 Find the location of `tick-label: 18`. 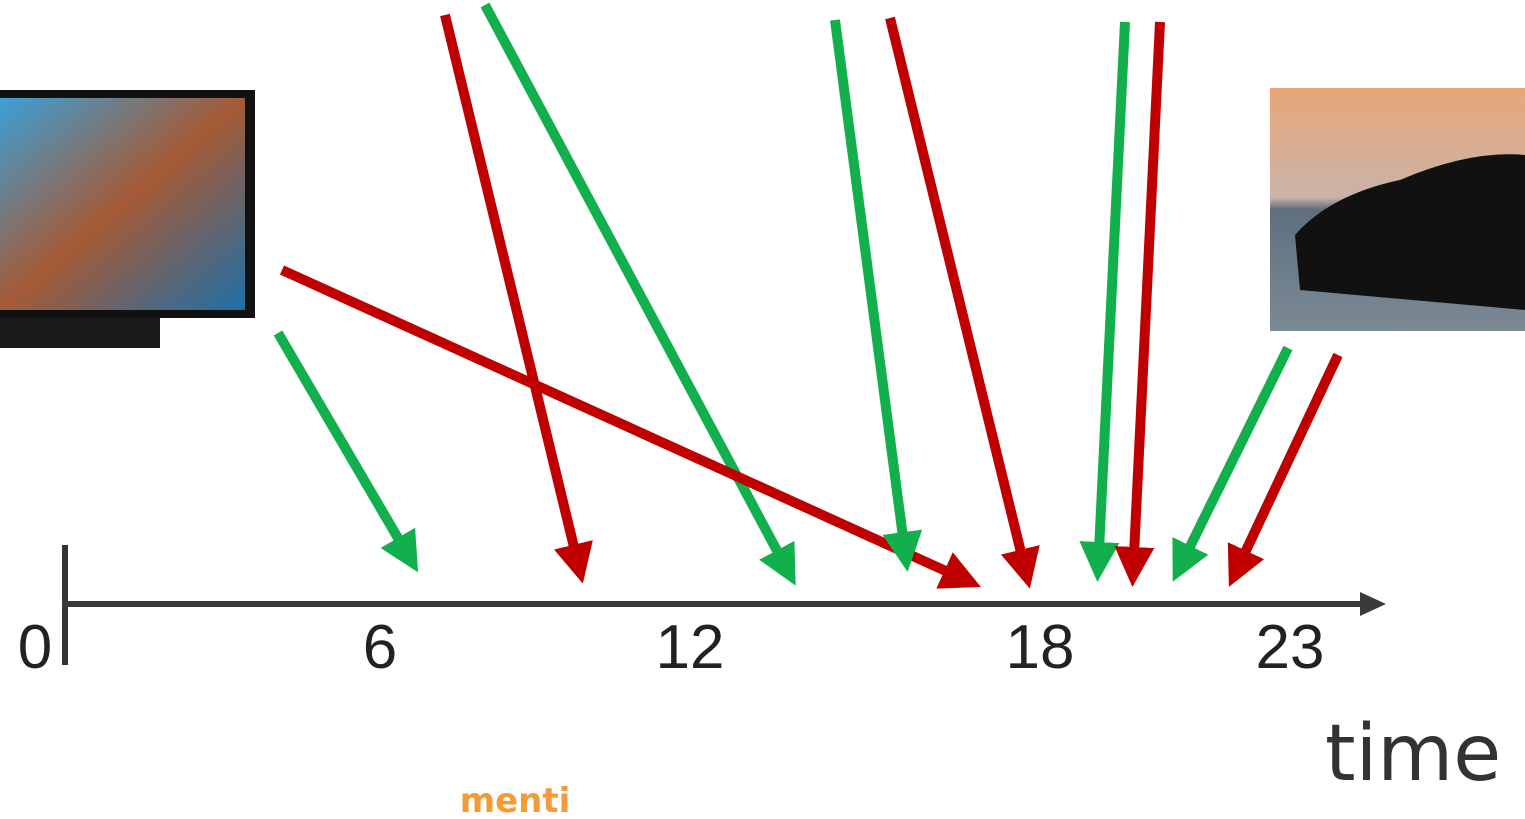

tick-label: 18 is located at coordinates (1040, 647).